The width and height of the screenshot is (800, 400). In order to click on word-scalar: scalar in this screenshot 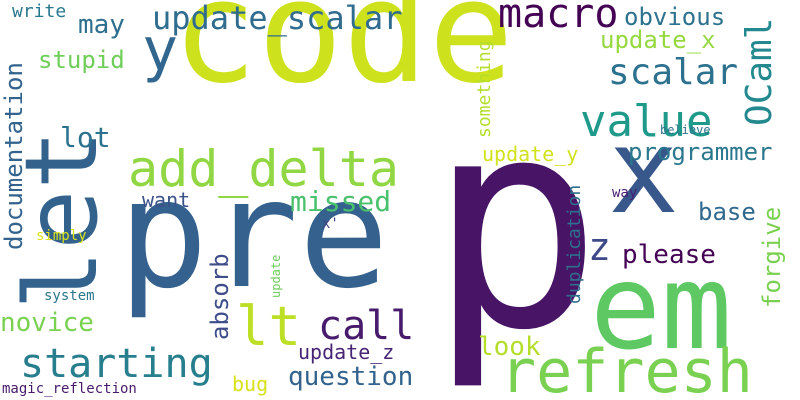, I will do `click(673, 72)`.